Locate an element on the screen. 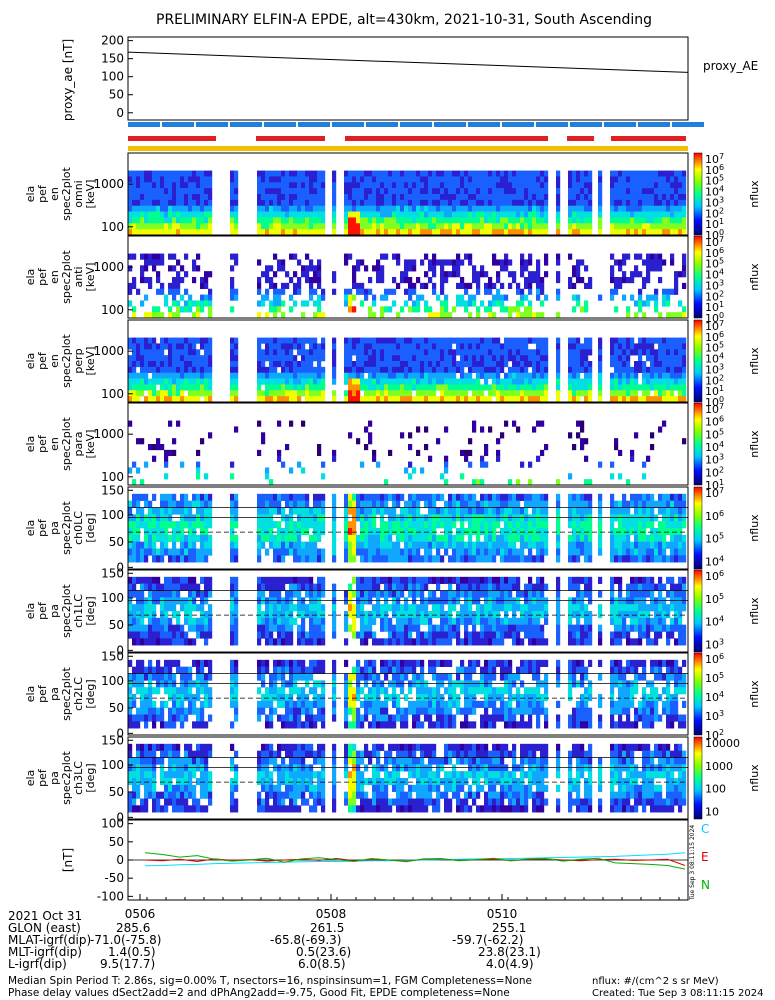  science-zone-bar is located at coordinates (688, 124).